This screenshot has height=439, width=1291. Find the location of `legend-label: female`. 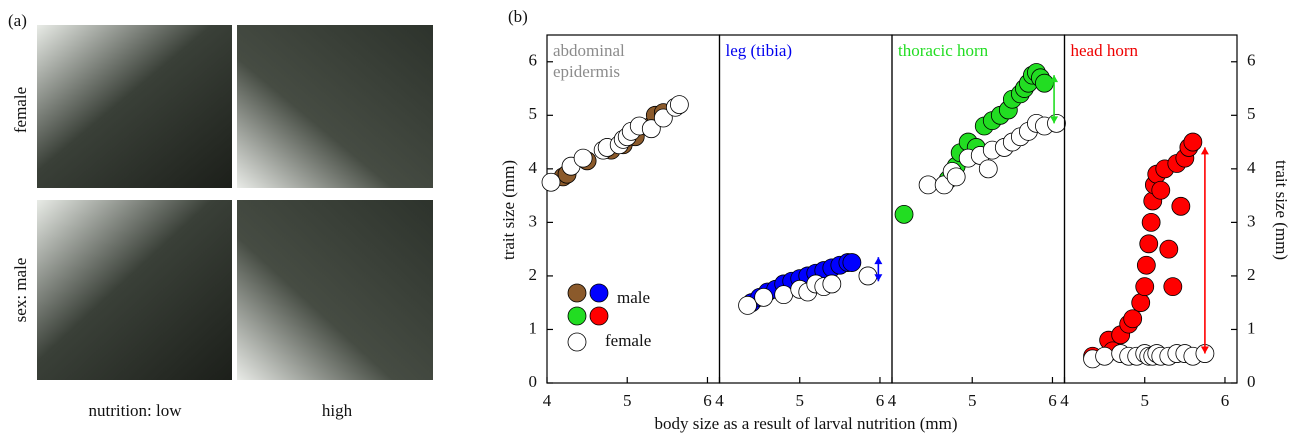

legend-label: female is located at coordinates (628, 340).